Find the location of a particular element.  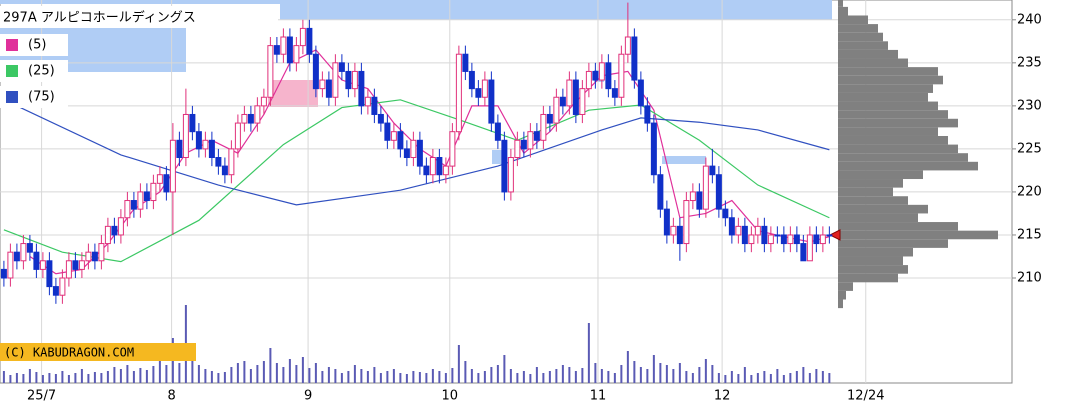

legend-label: (75) is located at coordinates (41, 97).